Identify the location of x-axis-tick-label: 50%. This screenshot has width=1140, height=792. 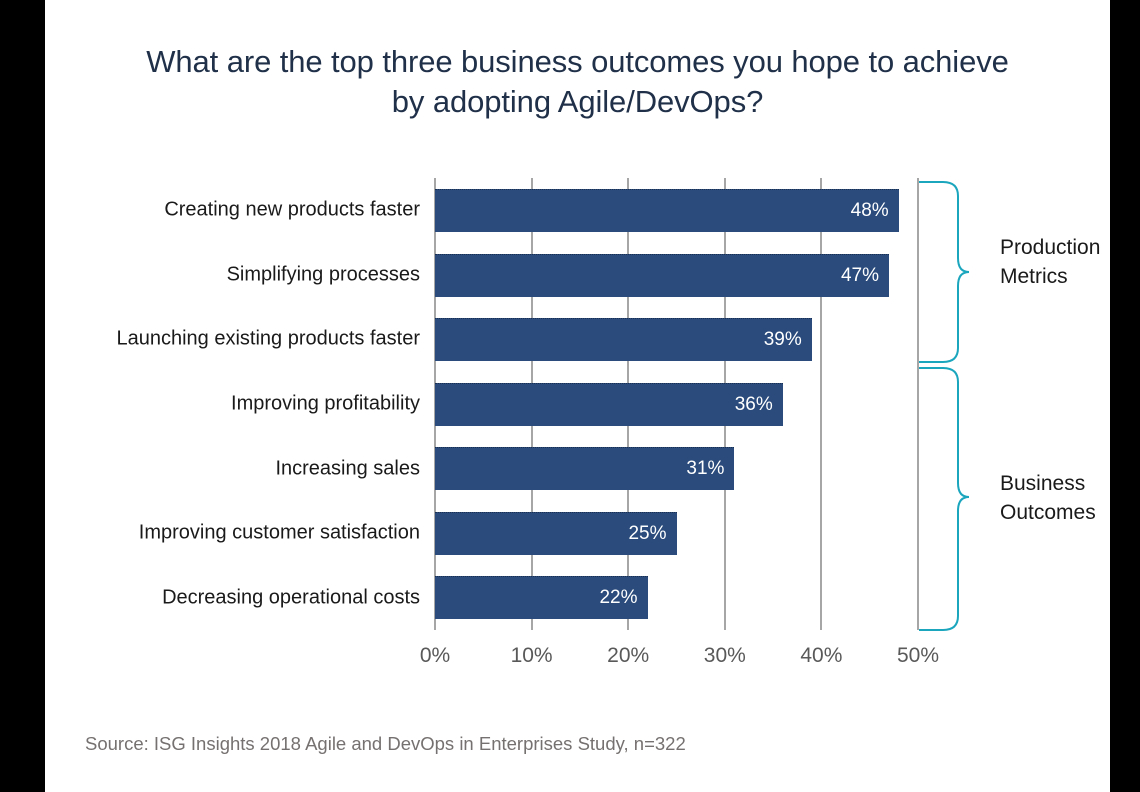
(918, 655).